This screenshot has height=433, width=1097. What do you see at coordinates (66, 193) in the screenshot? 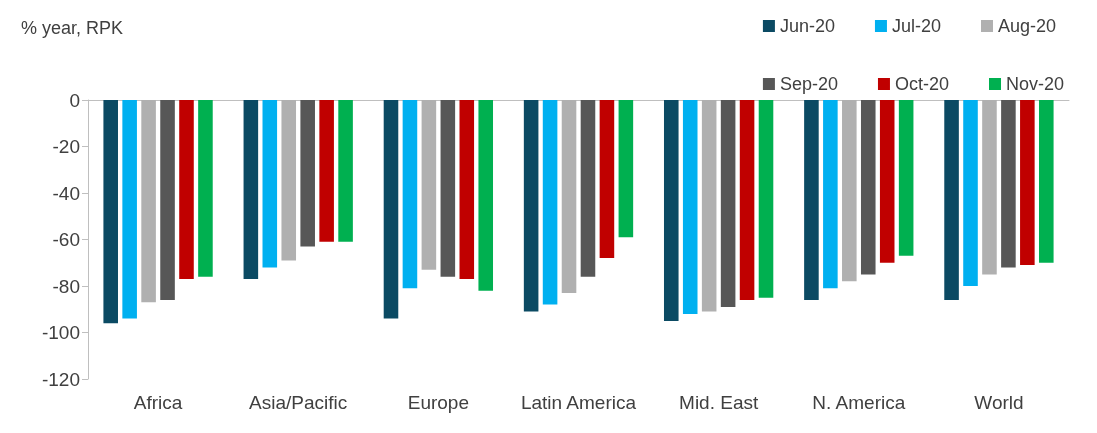
I see `y-tick-label: -40` at bounding box center [66, 193].